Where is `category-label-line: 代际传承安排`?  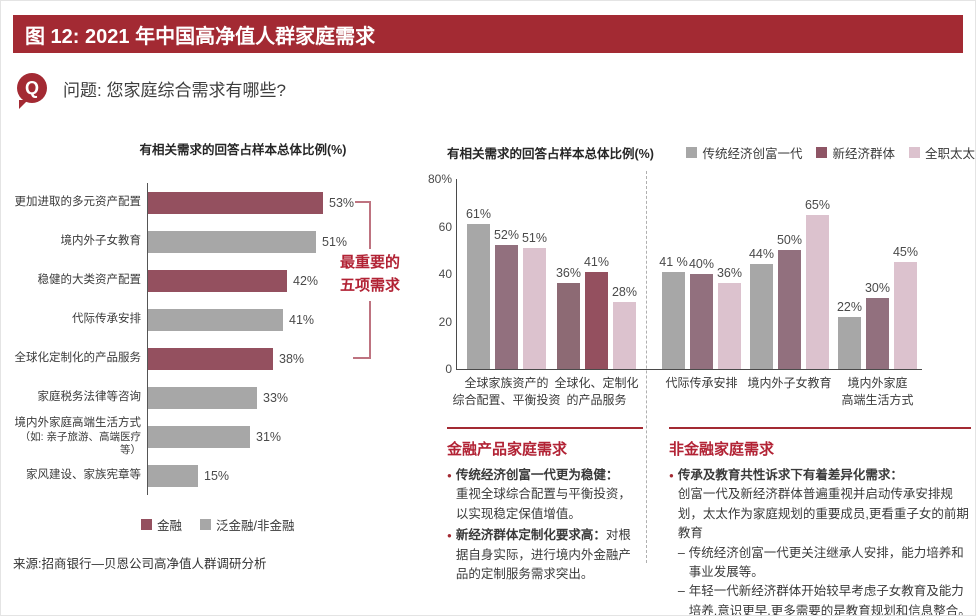
category-label-line: 代际传承安排 is located at coordinates (701, 383).